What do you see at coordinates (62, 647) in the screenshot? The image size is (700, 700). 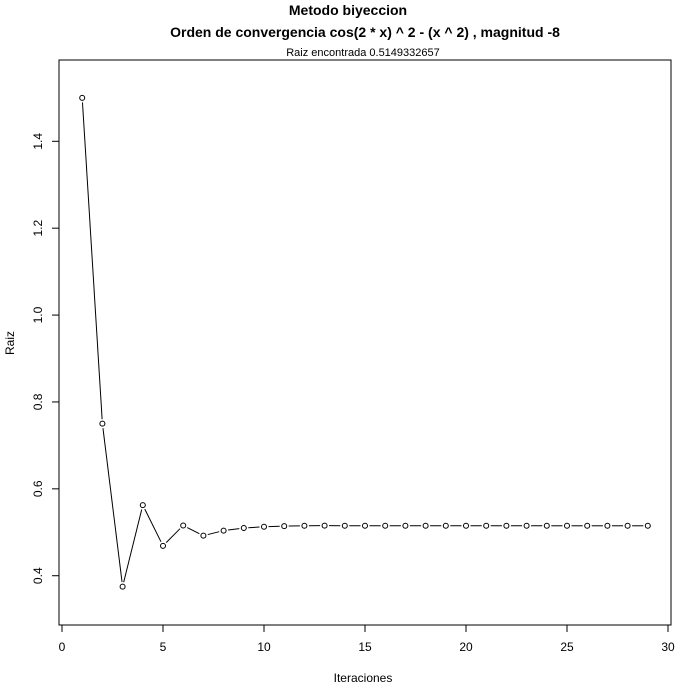 I see `x-tick-label: 0` at bounding box center [62, 647].